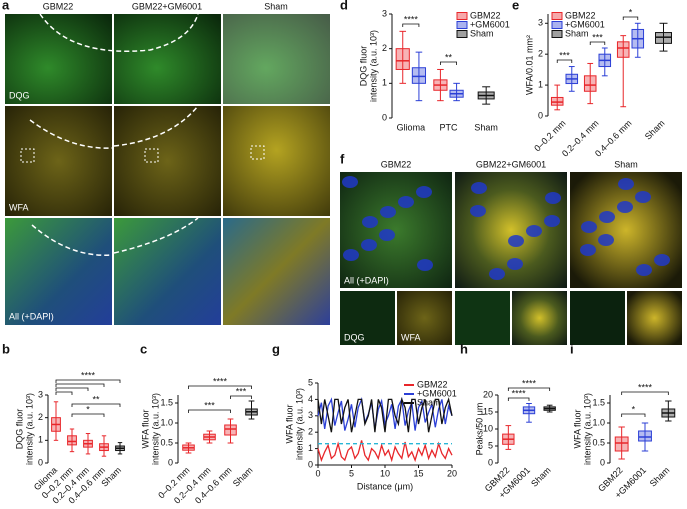 This screenshot has width=687, height=509. What do you see at coordinates (598, 442) in the screenshot?
I see `y-tick-label: 0.5` at bounding box center [598, 442].